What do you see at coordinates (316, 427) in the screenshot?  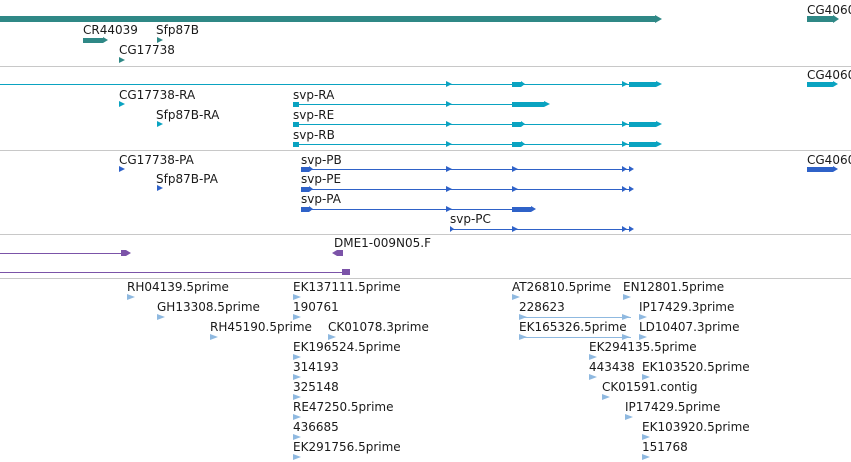 I see `est-label: 436685` at bounding box center [316, 427].